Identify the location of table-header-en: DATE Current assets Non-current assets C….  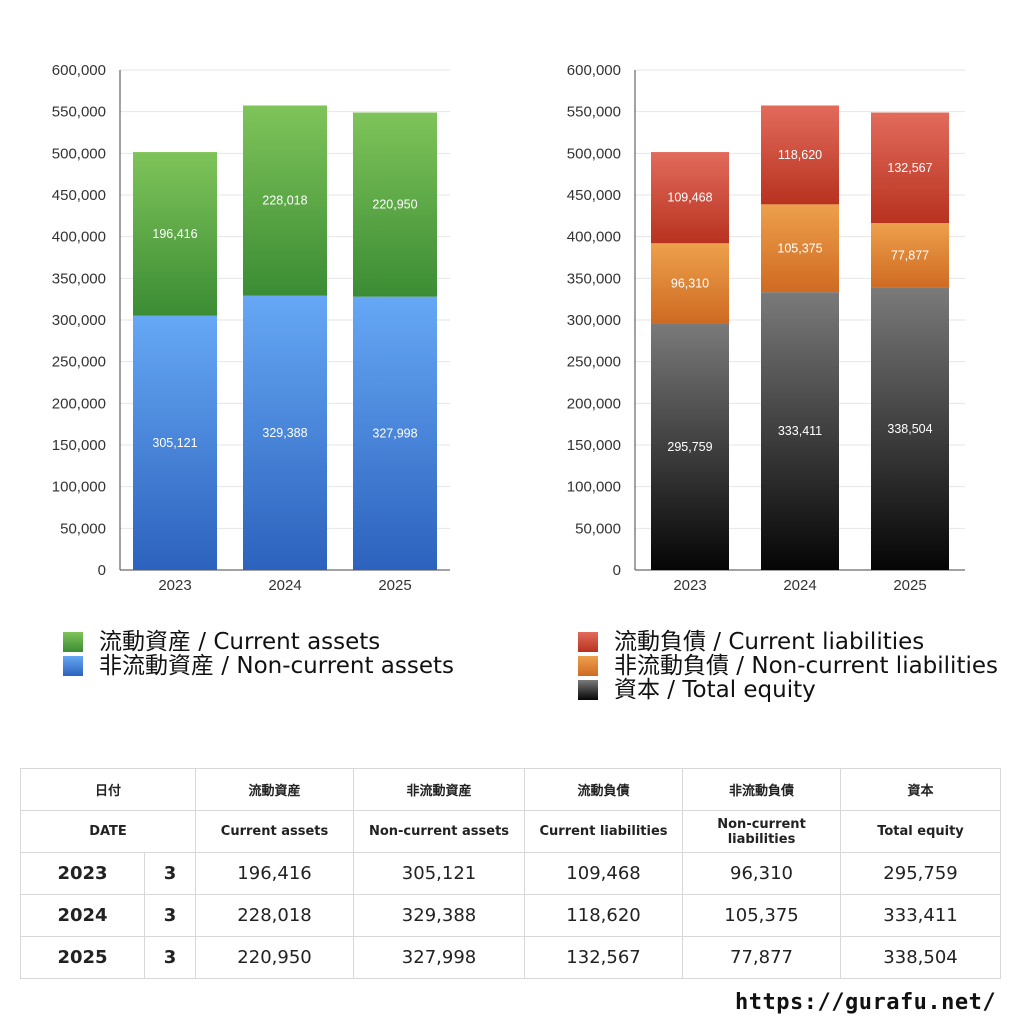
(510, 831).